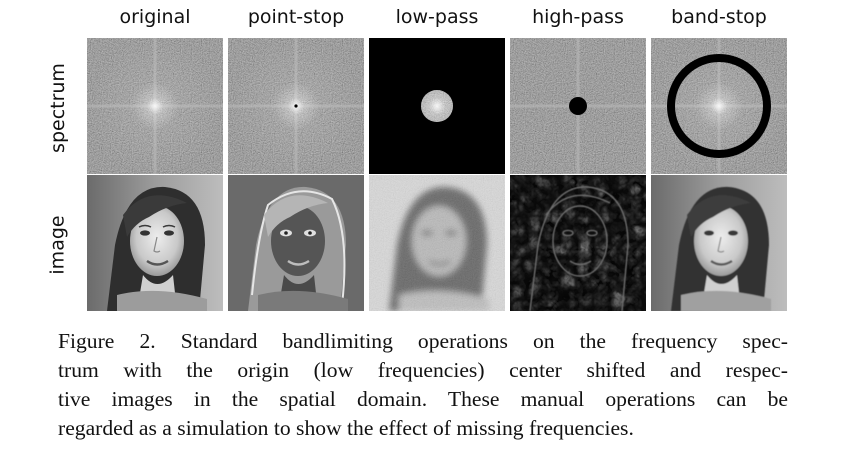  What do you see at coordinates (296, 243) in the screenshot?
I see `image-point-stop` at bounding box center [296, 243].